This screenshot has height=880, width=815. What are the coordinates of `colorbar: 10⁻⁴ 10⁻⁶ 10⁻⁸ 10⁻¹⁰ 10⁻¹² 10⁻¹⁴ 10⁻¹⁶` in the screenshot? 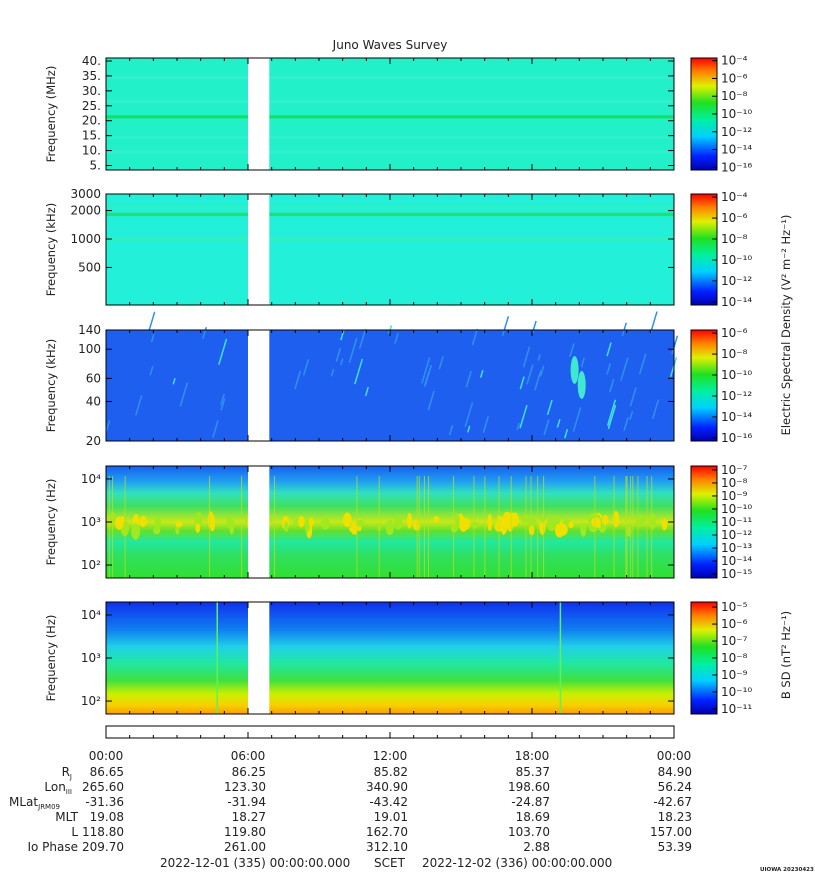 It's located at (721, 114).